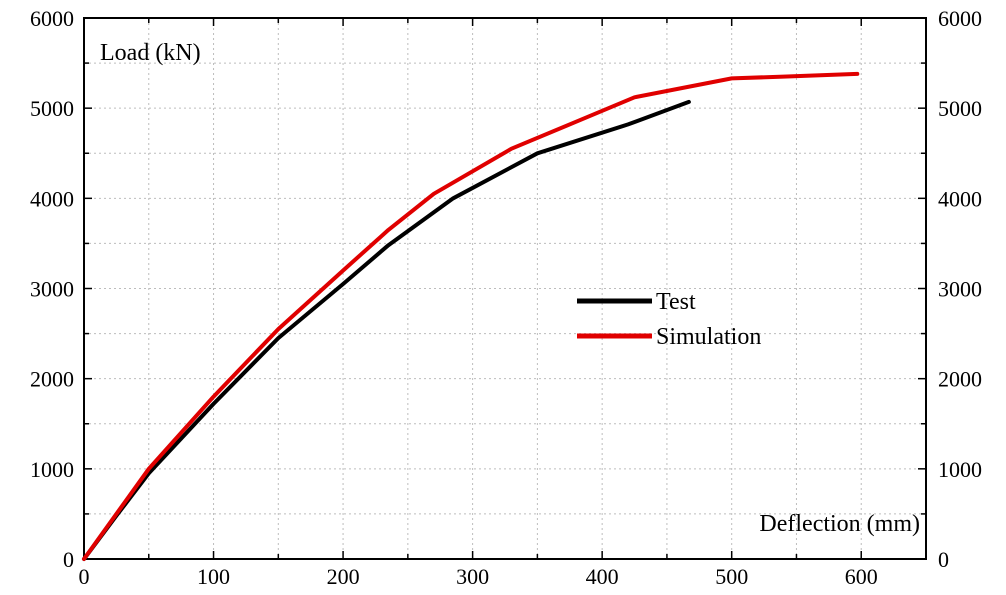 Image resolution: width=1006 pixels, height=595 pixels. Describe the element at coordinates (213, 576) in the screenshot. I see `x-tick-label: 100` at that location.